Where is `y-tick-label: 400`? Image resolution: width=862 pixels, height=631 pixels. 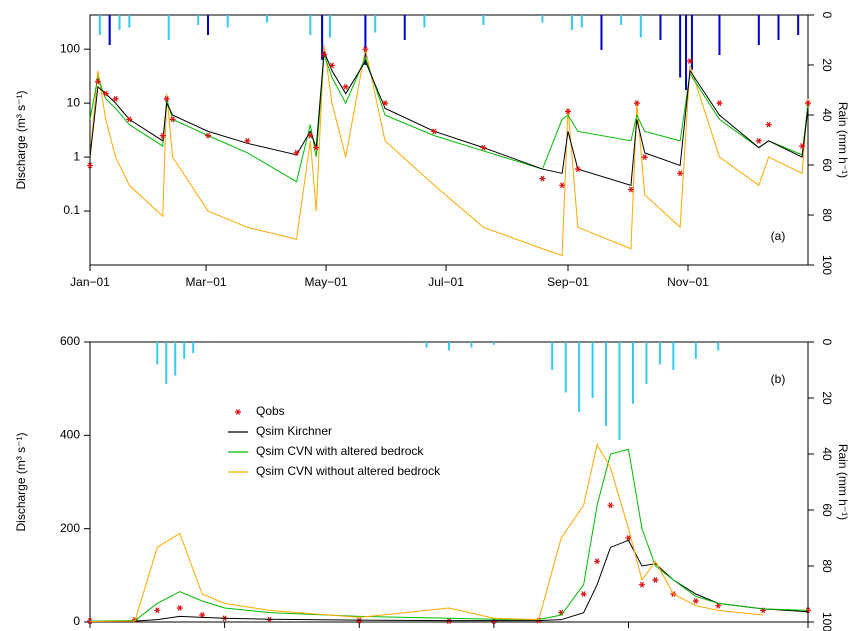
y-tick-label: 400 is located at coordinates (70, 435).